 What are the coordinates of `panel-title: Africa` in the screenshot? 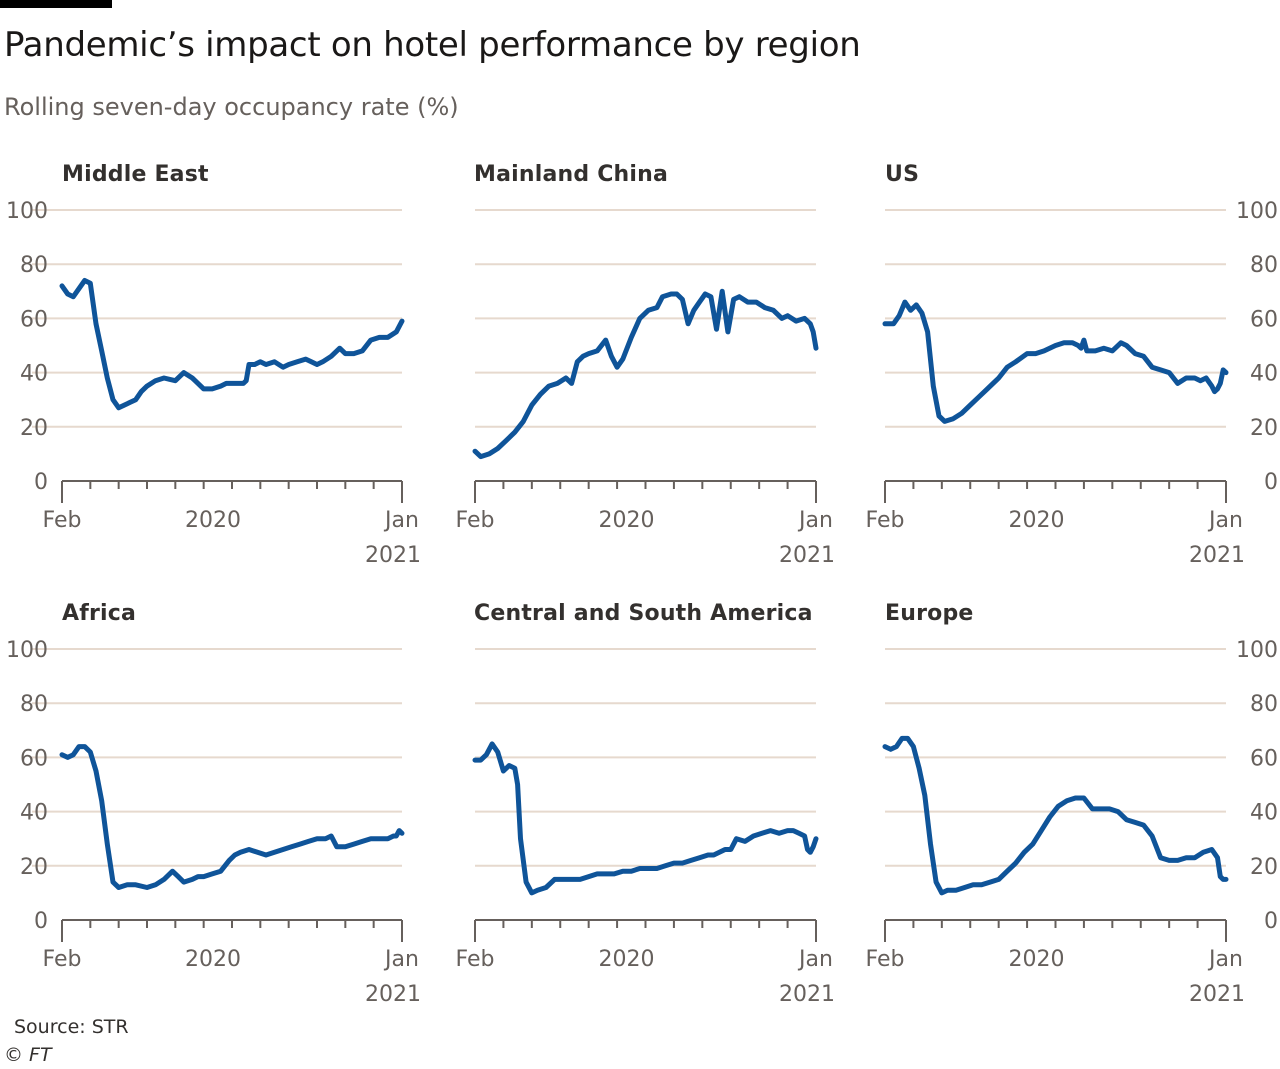 It's located at (99, 613).